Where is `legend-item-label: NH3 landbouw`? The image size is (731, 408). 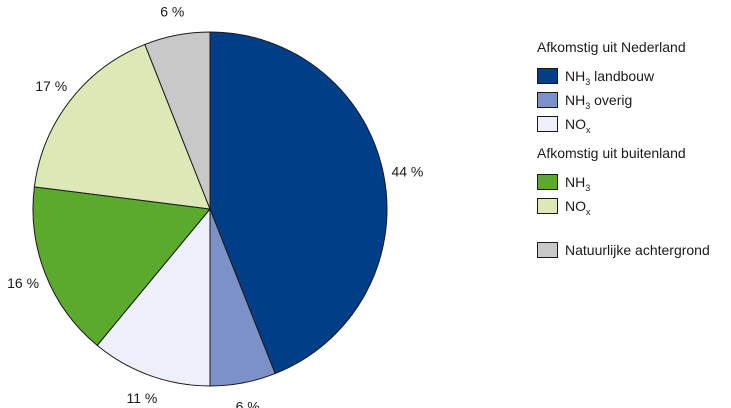
legend-item-label: NH3 landbouw is located at coordinates (610, 77).